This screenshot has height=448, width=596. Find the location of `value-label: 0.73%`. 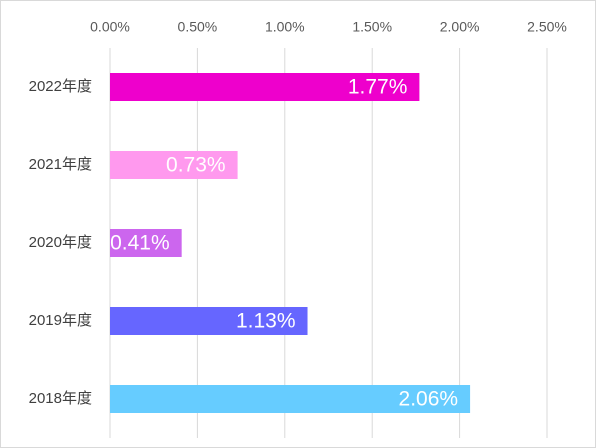

value-label: 0.73% is located at coordinates (196, 165).